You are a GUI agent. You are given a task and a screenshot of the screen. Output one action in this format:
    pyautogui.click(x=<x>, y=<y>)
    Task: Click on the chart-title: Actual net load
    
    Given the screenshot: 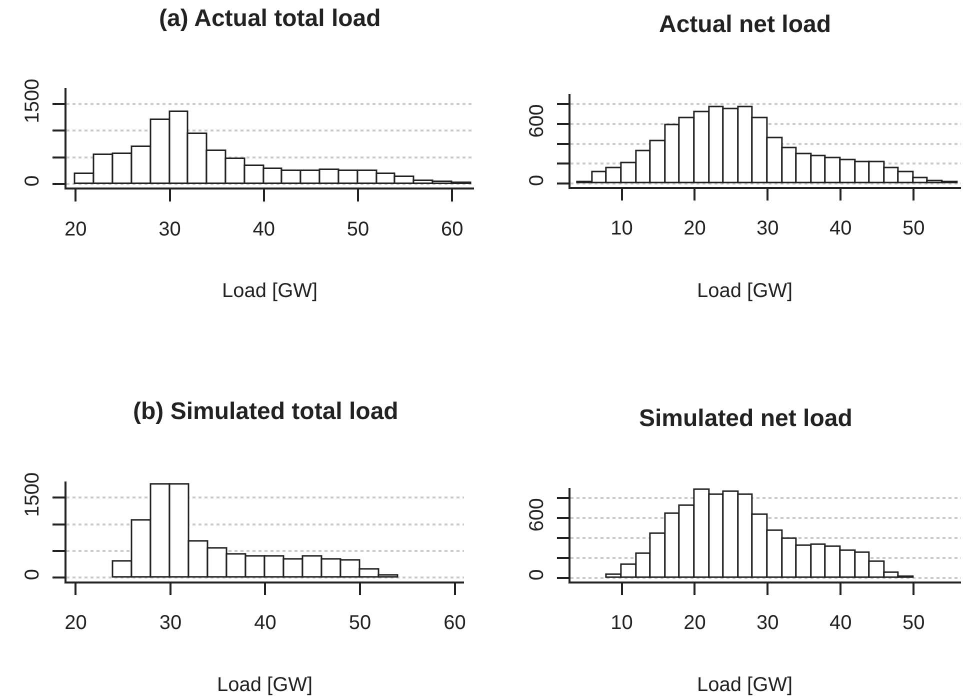 What is the action you would take?
    pyautogui.click(x=745, y=24)
    